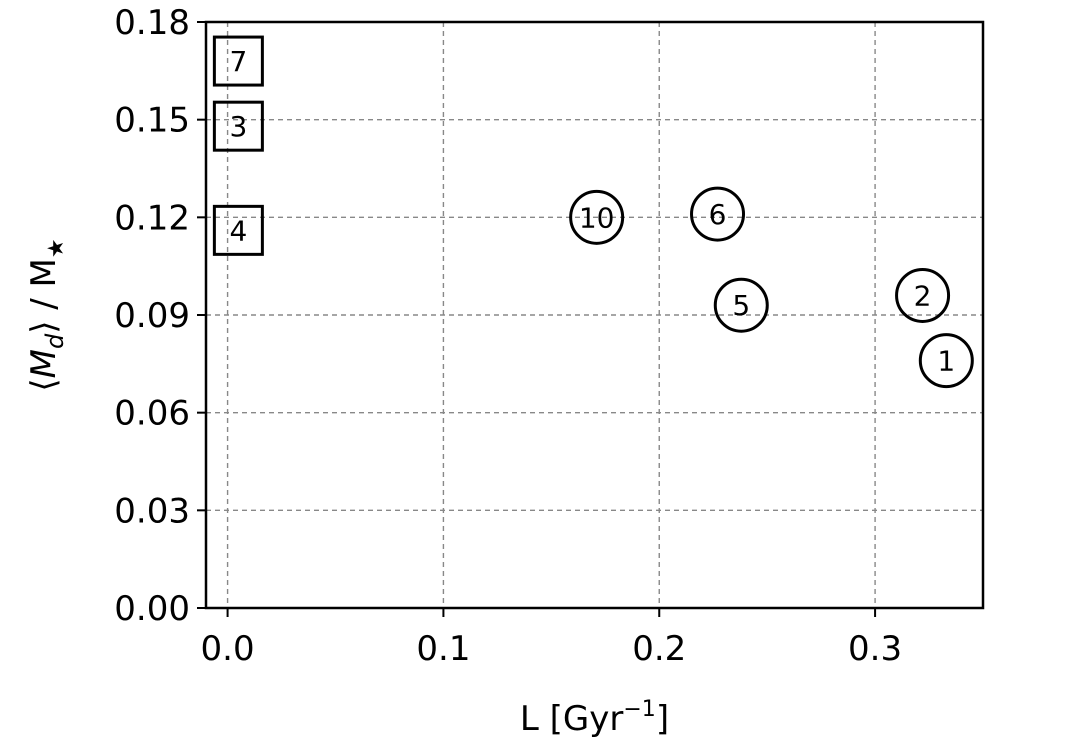 This screenshot has height=743, width=1080. I want to click on y-tick-label: 0.18, so click(152, 23).